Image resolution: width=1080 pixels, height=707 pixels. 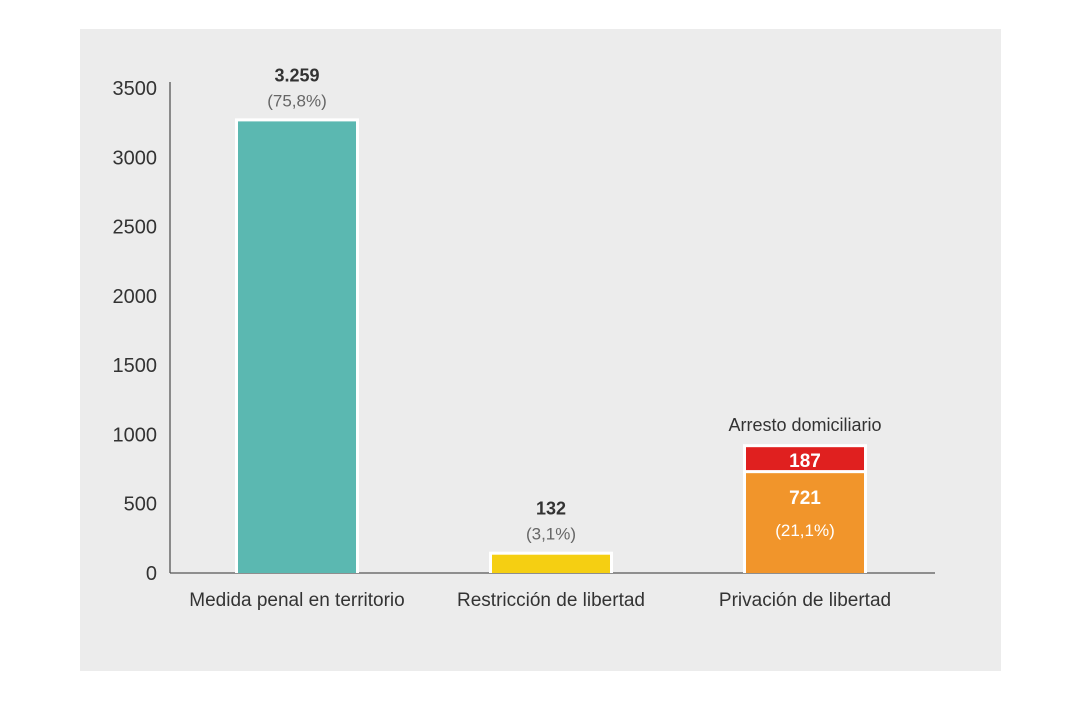 What do you see at coordinates (140, 505) in the screenshot?
I see `y-tick-label: 500` at bounding box center [140, 505].